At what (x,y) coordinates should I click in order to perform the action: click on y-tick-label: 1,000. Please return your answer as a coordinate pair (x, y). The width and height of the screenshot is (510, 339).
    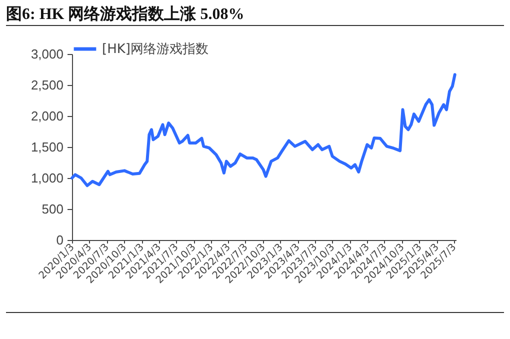
    Looking at the image, I should click on (47, 178).